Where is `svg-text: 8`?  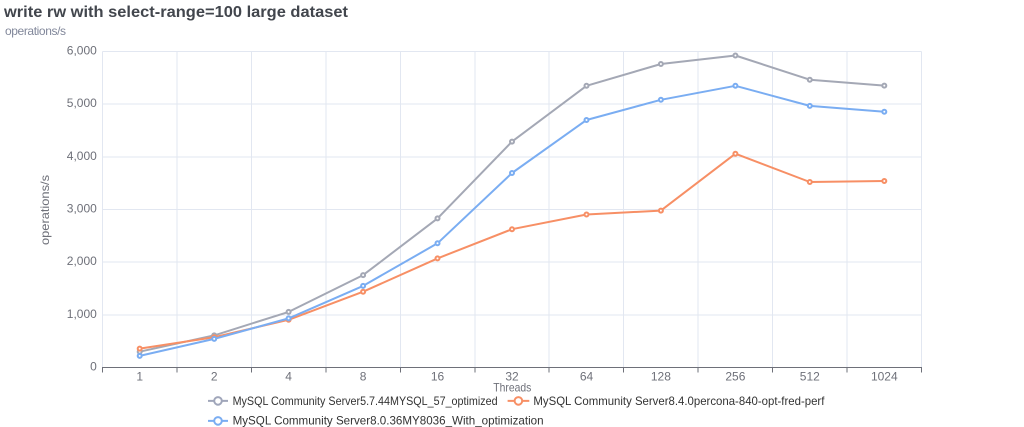
svg-text: 8 is located at coordinates (363, 377).